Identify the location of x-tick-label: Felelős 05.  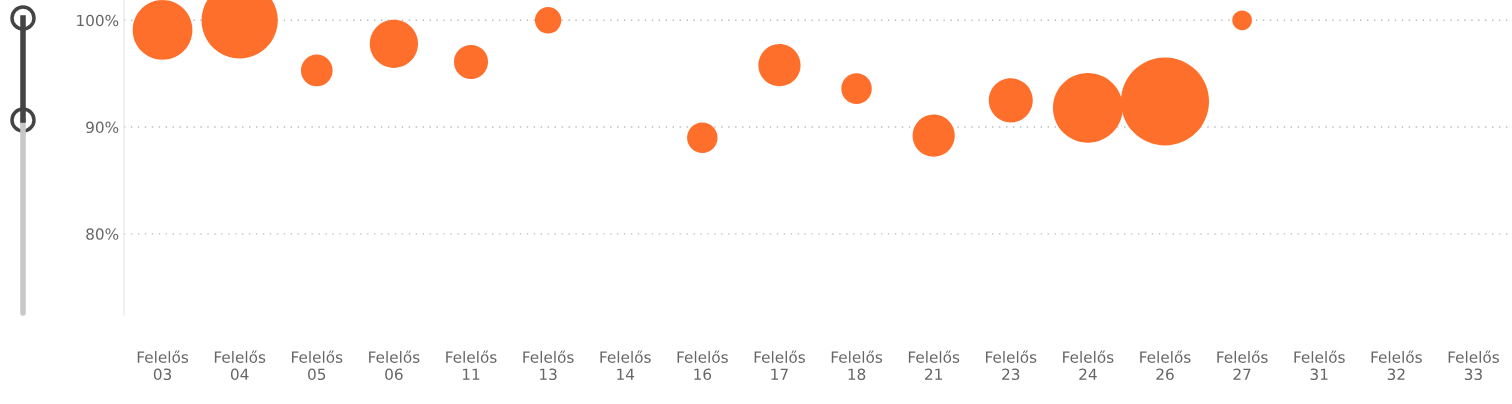
(317, 365).